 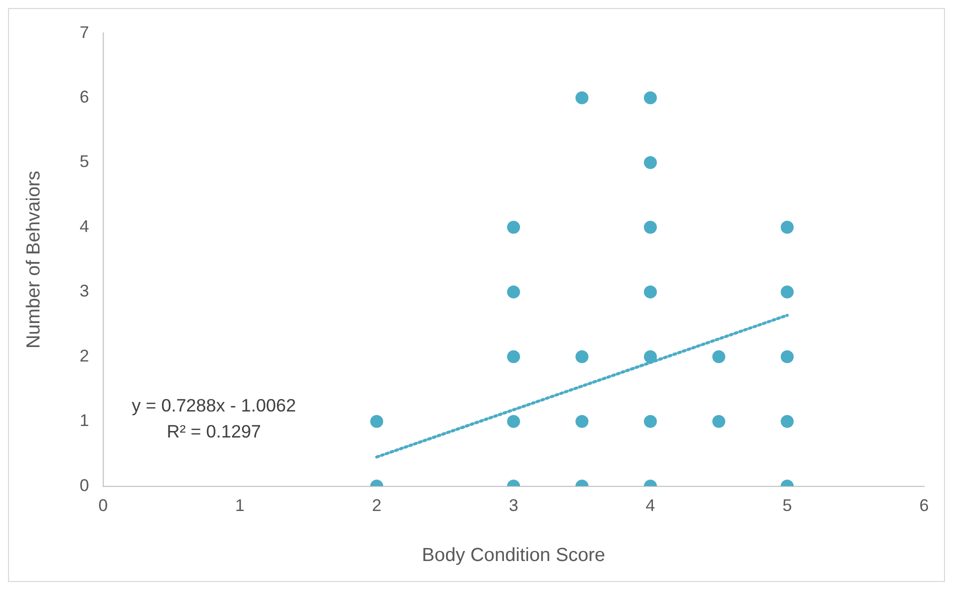 What do you see at coordinates (85, 291) in the screenshot?
I see `y-tick-label: 3` at bounding box center [85, 291].